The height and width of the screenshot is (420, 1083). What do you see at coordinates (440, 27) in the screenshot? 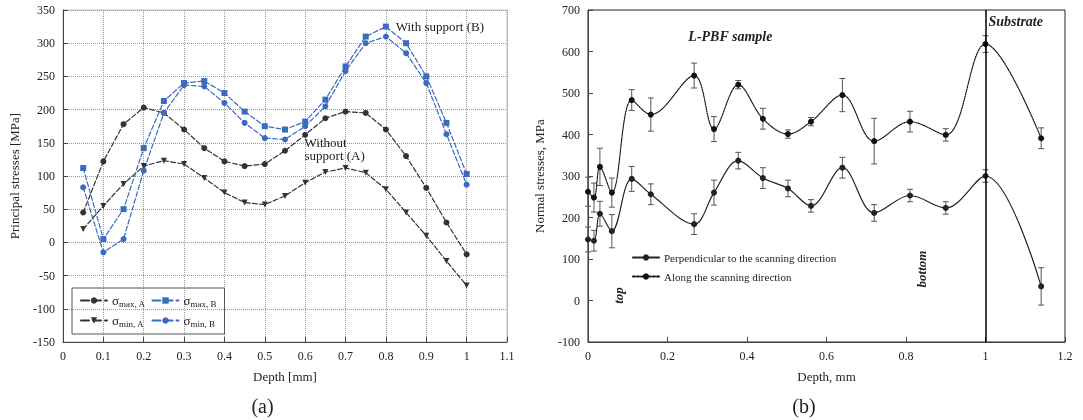
I see `annotation: With support (B)` at bounding box center [440, 27].